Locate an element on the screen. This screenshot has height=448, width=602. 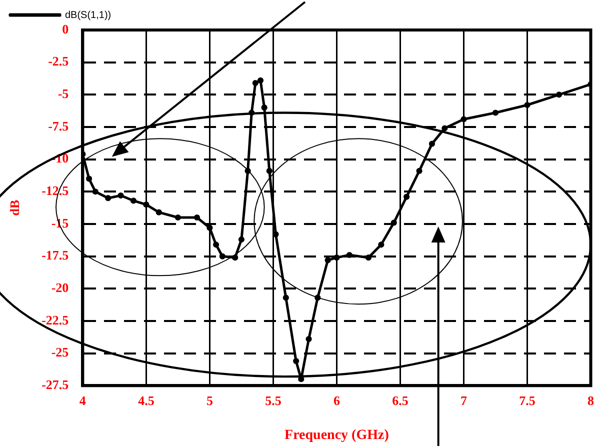
y-tick-label: -2.5 is located at coordinates (59, 61).